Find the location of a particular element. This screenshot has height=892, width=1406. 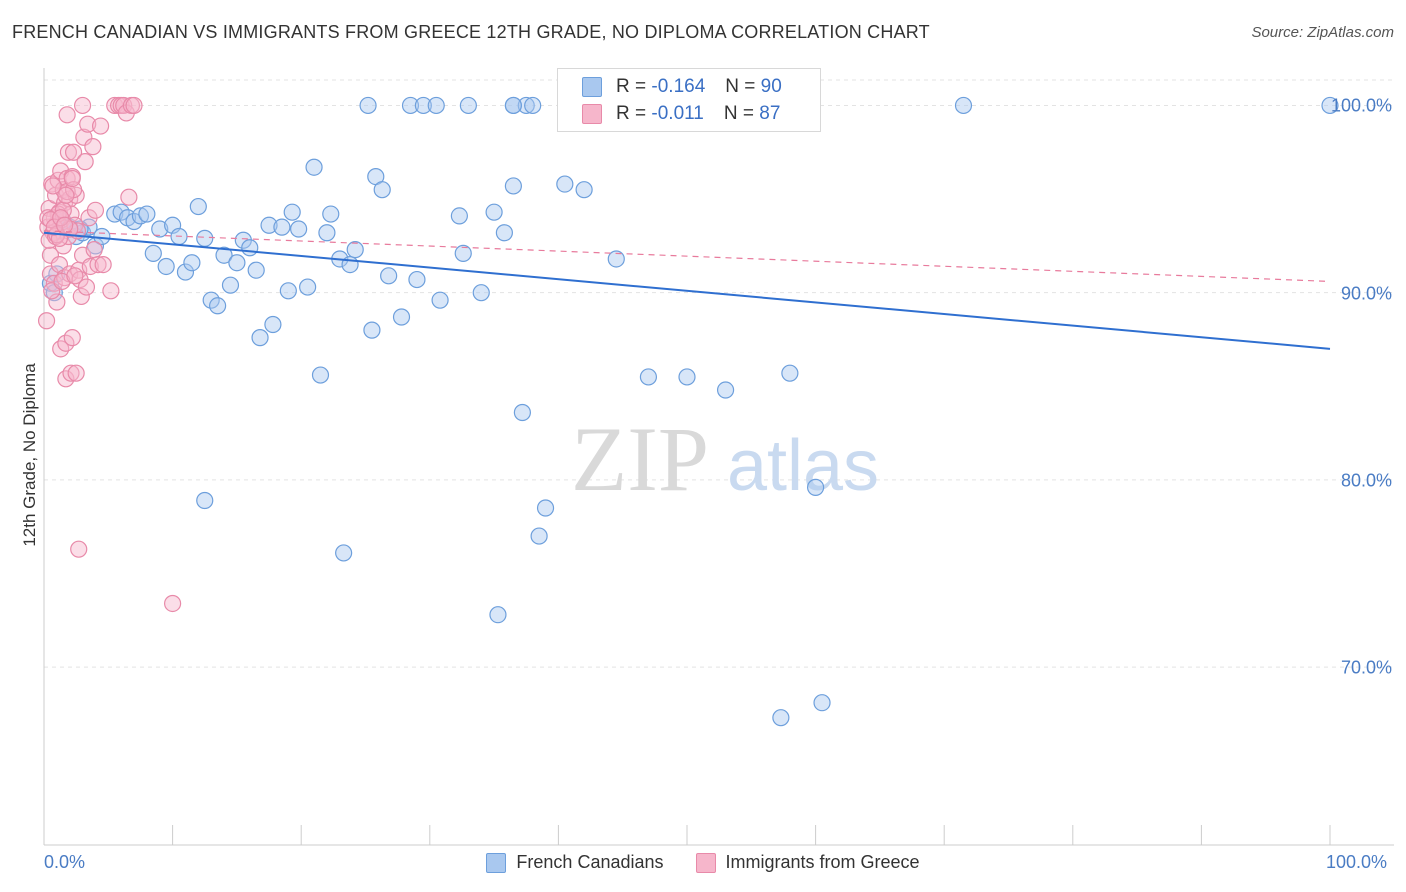

legend-n-label: N = is located at coordinates (738, 113).